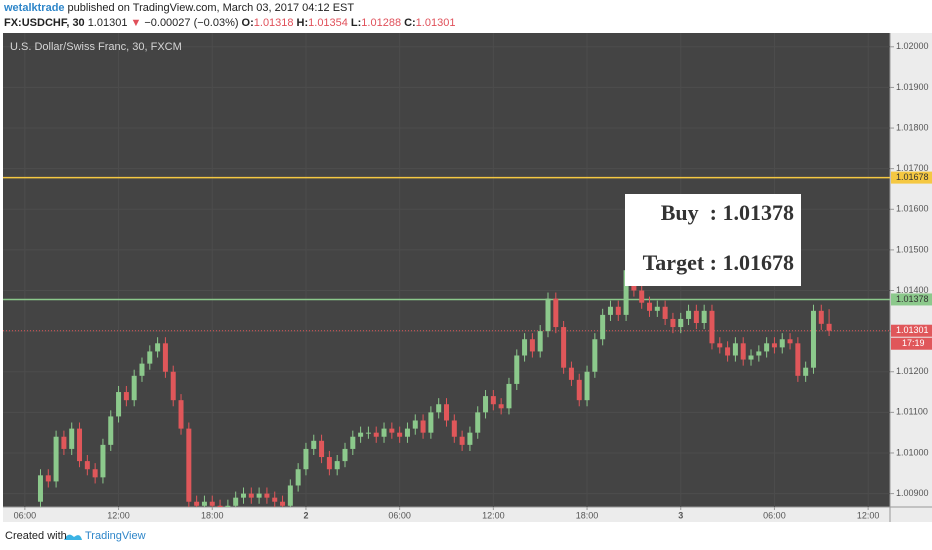 This screenshot has height=550, width=932. What do you see at coordinates (713, 240) in the screenshot?
I see `annotation-box` at bounding box center [713, 240].